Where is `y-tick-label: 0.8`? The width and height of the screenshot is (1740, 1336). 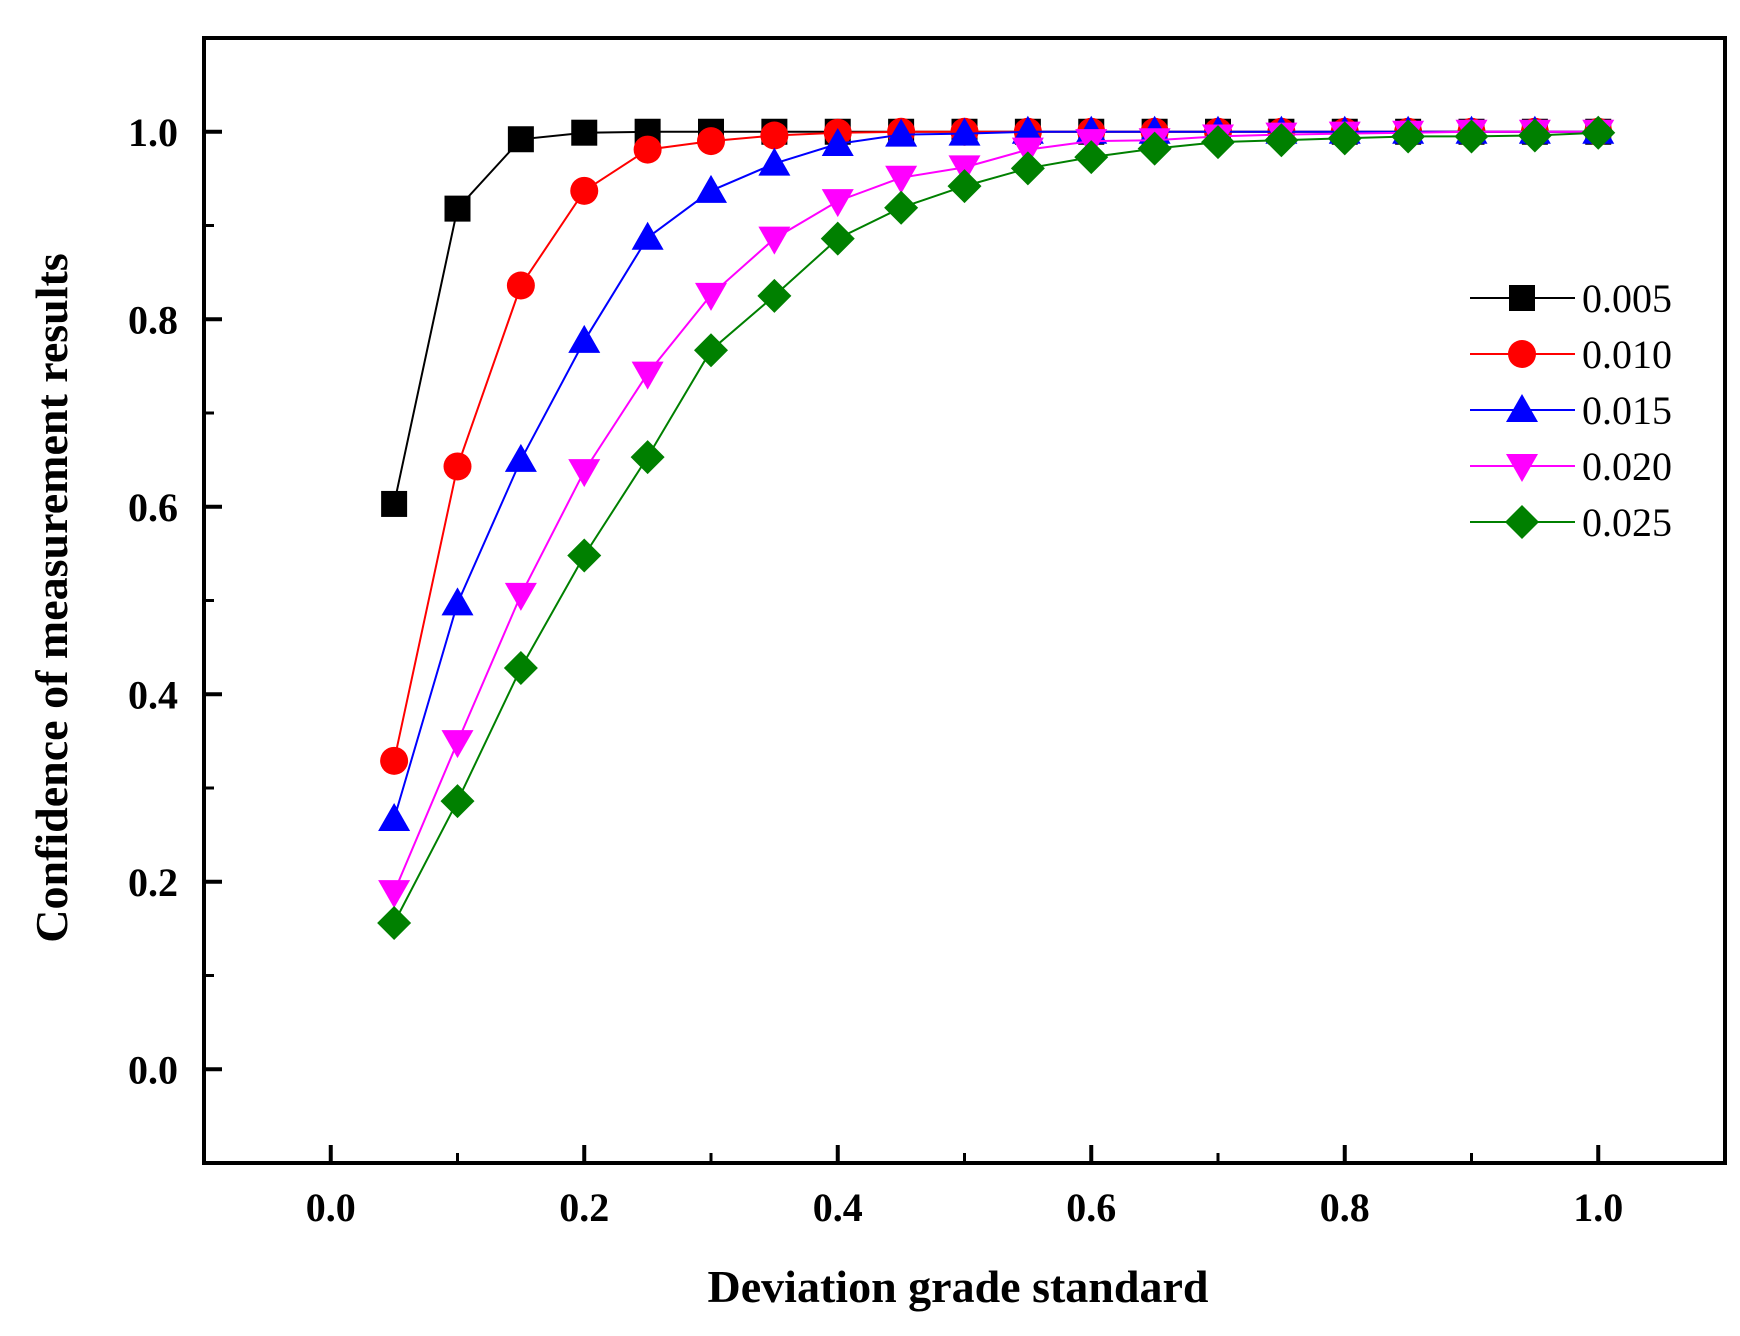 y-tick-label: 0.8 is located at coordinates (153, 319).